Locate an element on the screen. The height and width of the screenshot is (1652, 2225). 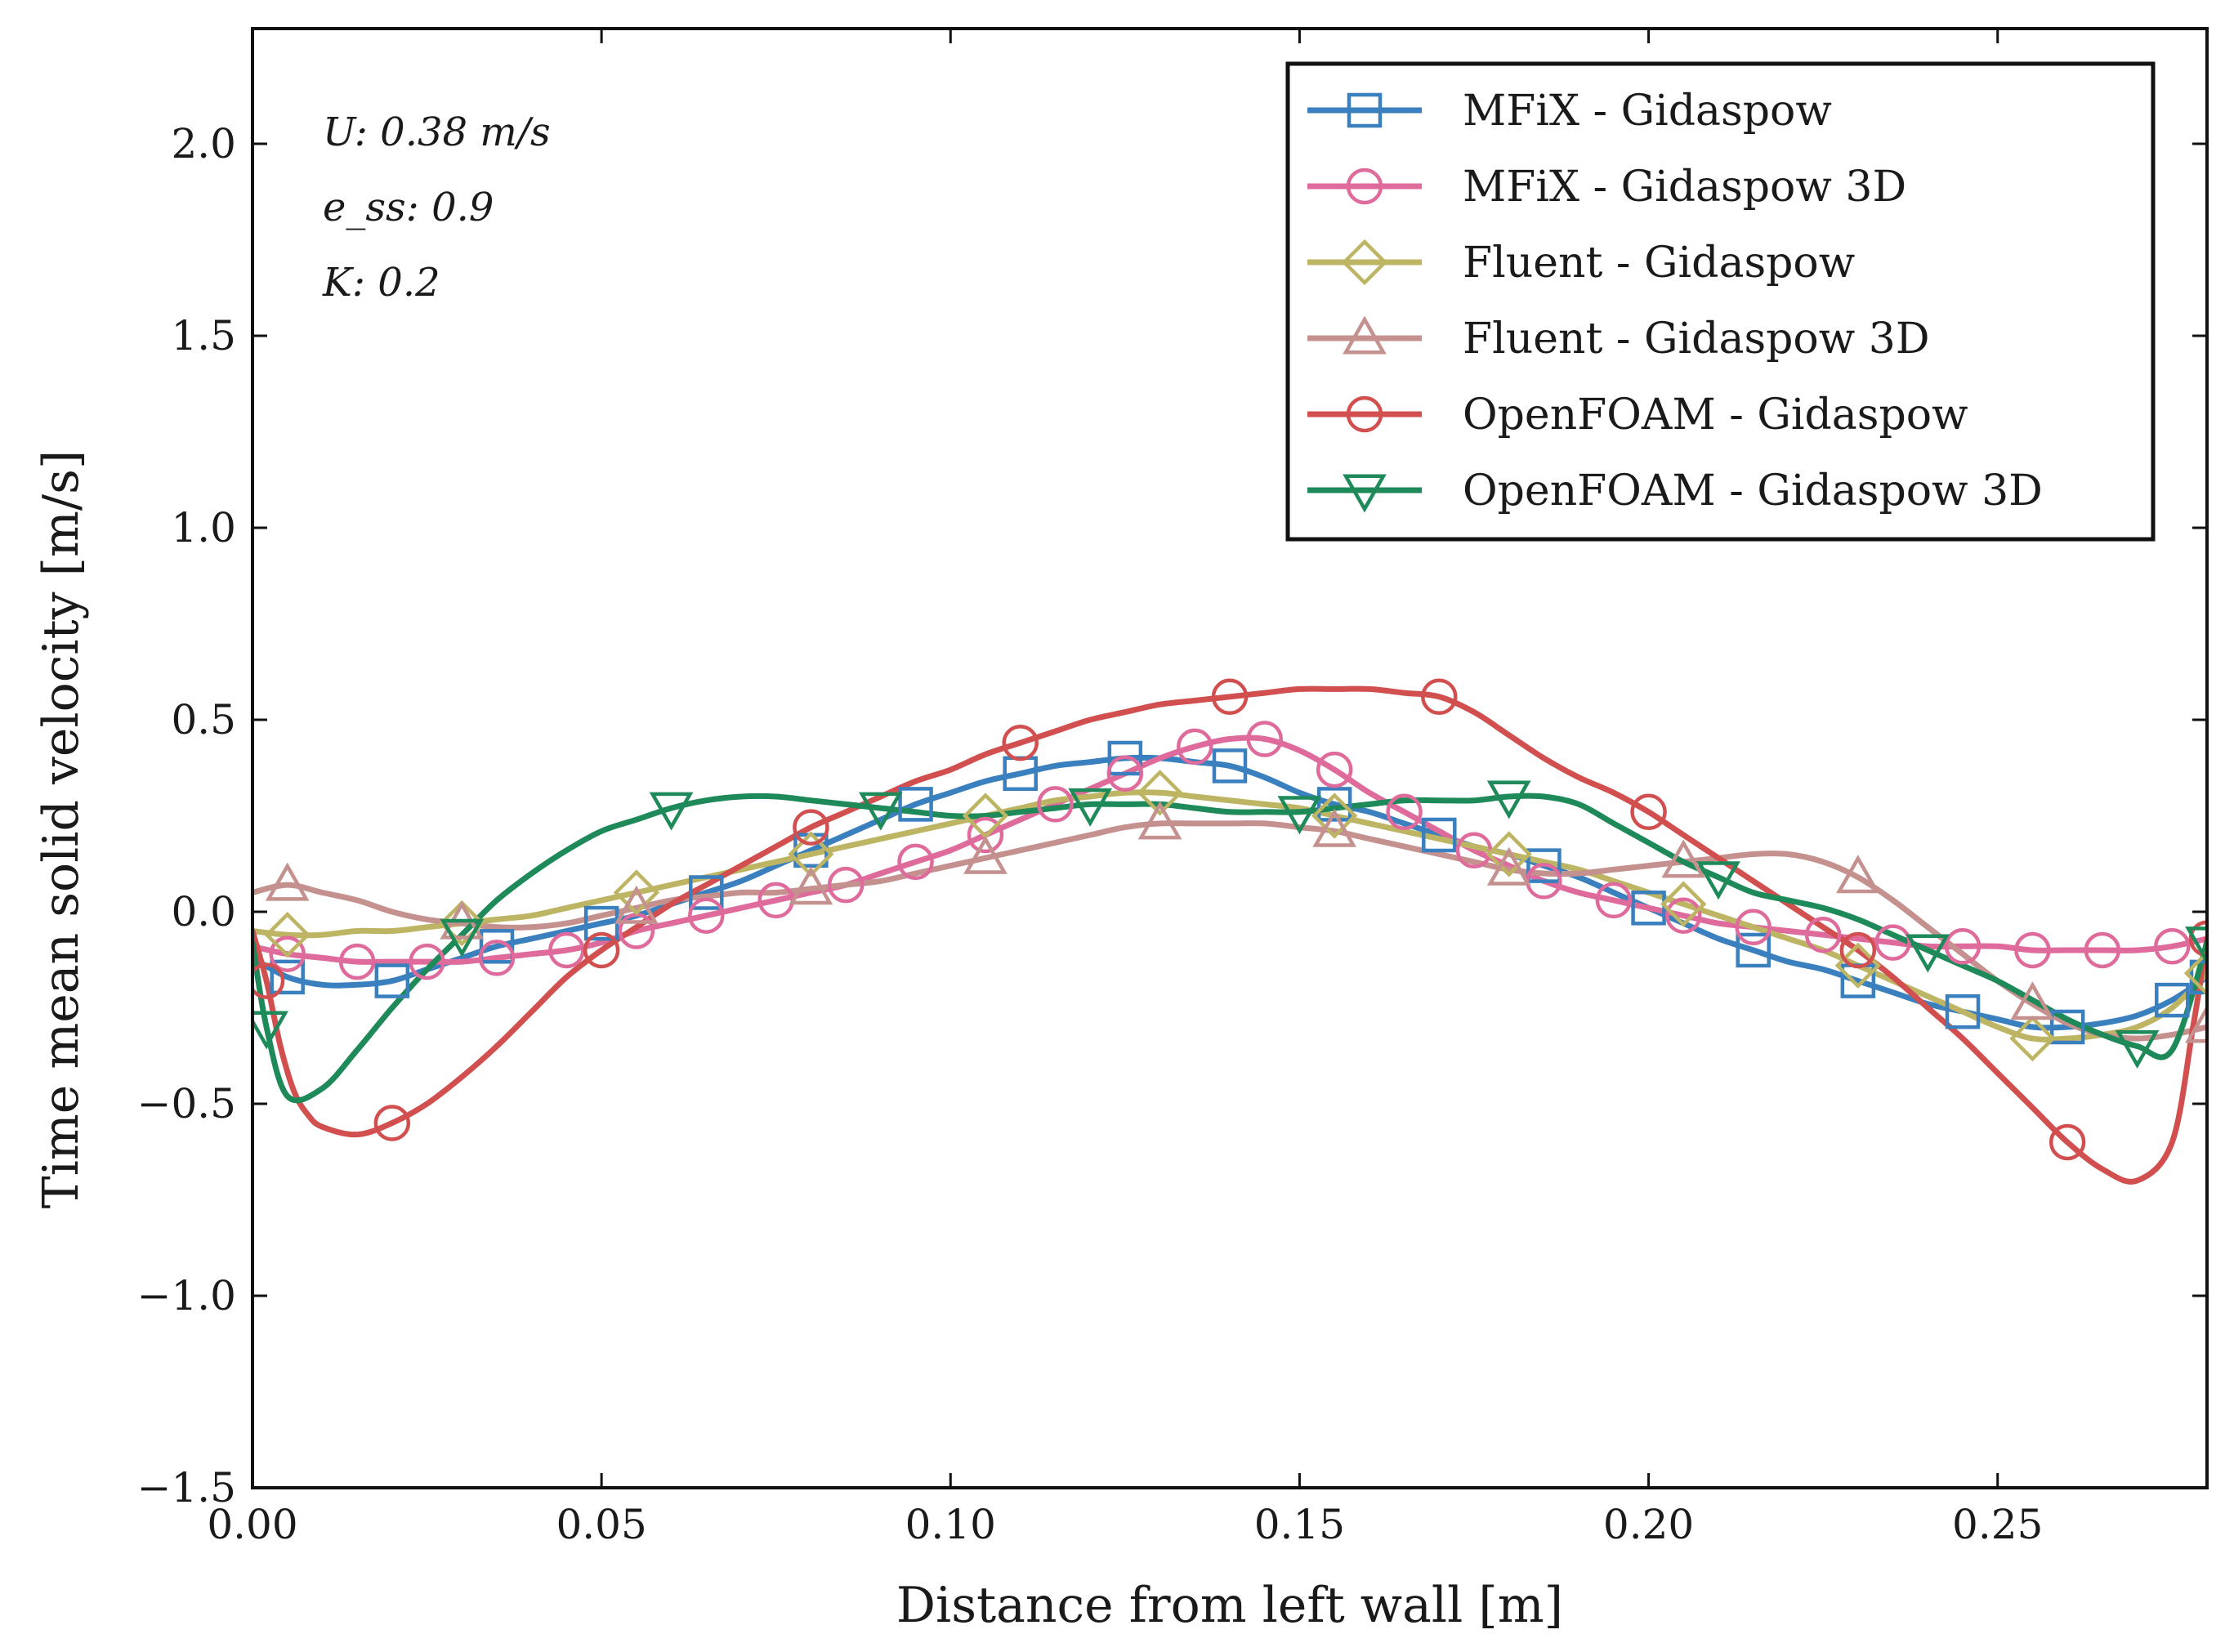
x-tick-label: 0.25 is located at coordinates (1997, 1524).